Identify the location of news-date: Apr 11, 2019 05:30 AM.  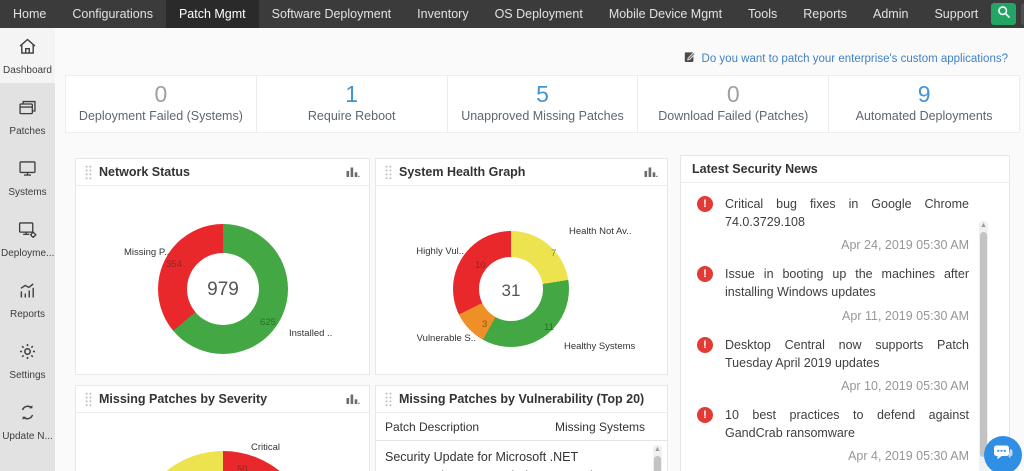
(905, 315).